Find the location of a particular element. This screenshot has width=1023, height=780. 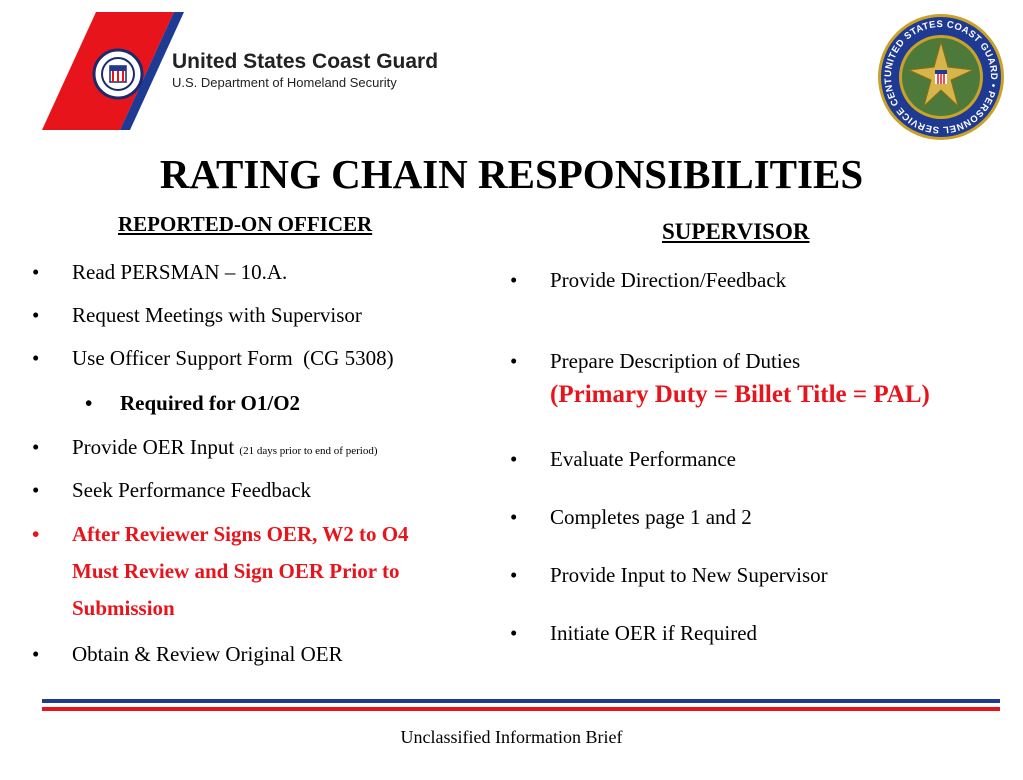

coast-guard-stripes-logo is located at coordinates (113, 71).